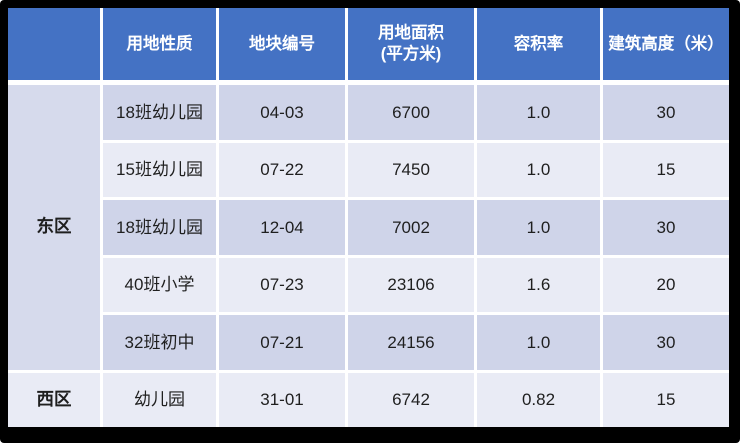  I want to click on cell-use: 幼儿园, so click(159, 399).